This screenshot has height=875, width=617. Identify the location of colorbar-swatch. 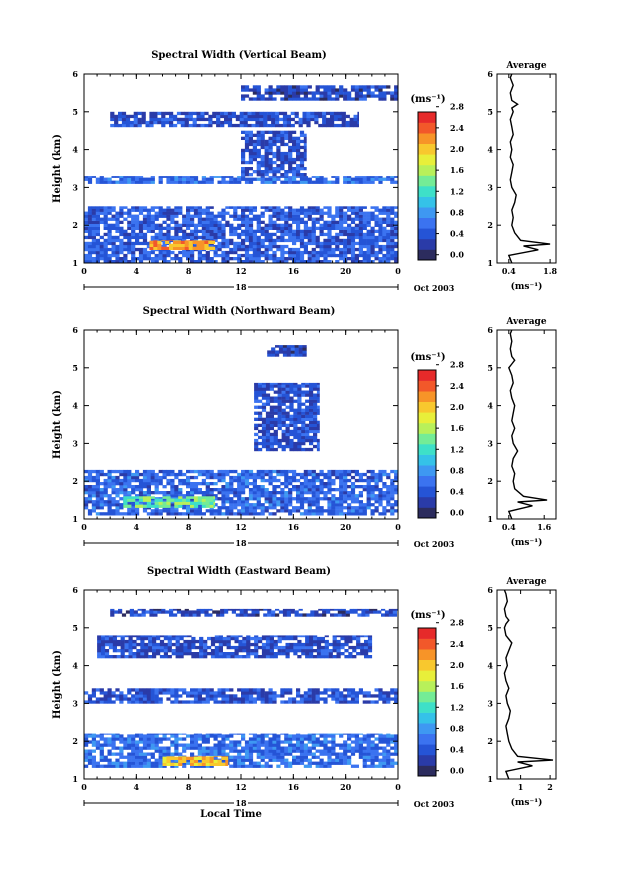
(427, 407).